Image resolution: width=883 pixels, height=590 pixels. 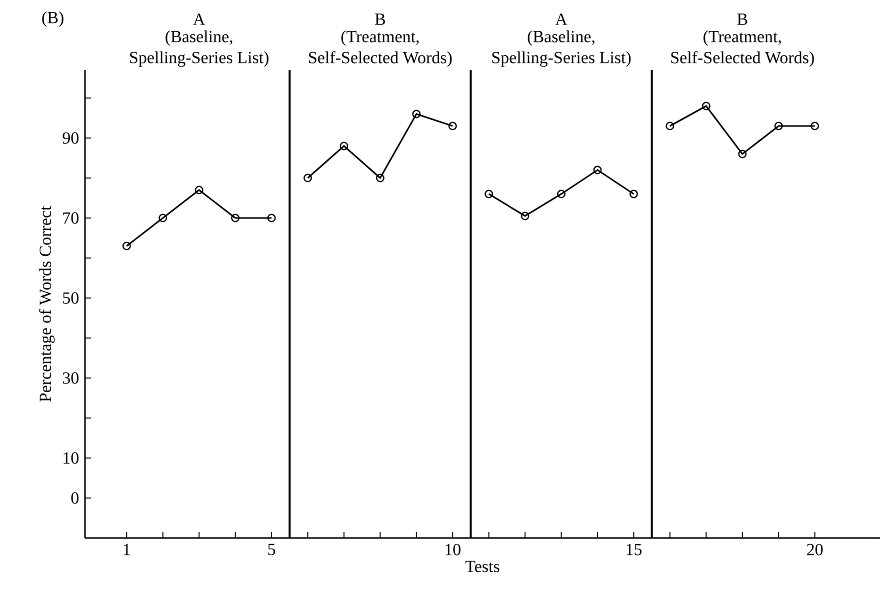 What do you see at coordinates (53, 19) in the screenshot?
I see `text: (B)` at bounding box center [53, 19].